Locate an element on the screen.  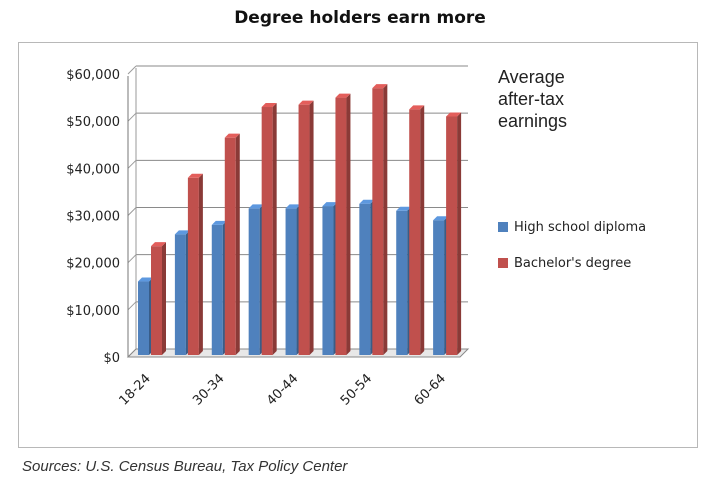
x-tick-label: 50-54 is located at coordinates (356, 389).